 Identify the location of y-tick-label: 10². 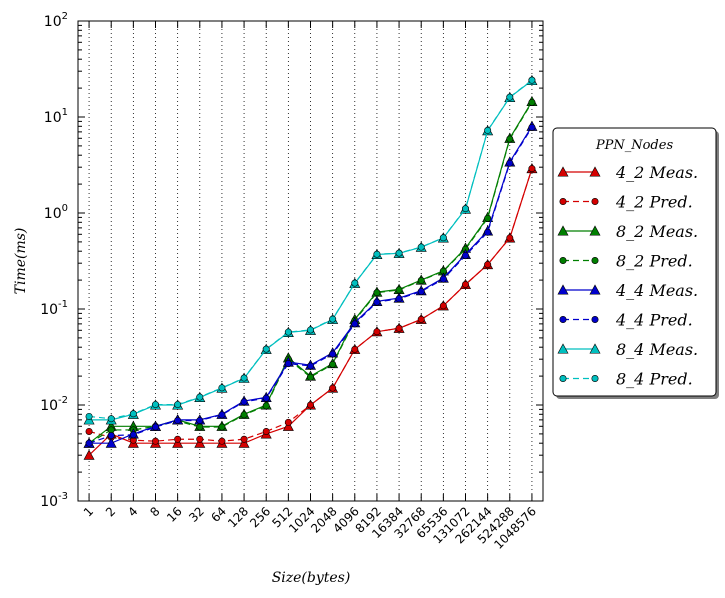
(56, 20).